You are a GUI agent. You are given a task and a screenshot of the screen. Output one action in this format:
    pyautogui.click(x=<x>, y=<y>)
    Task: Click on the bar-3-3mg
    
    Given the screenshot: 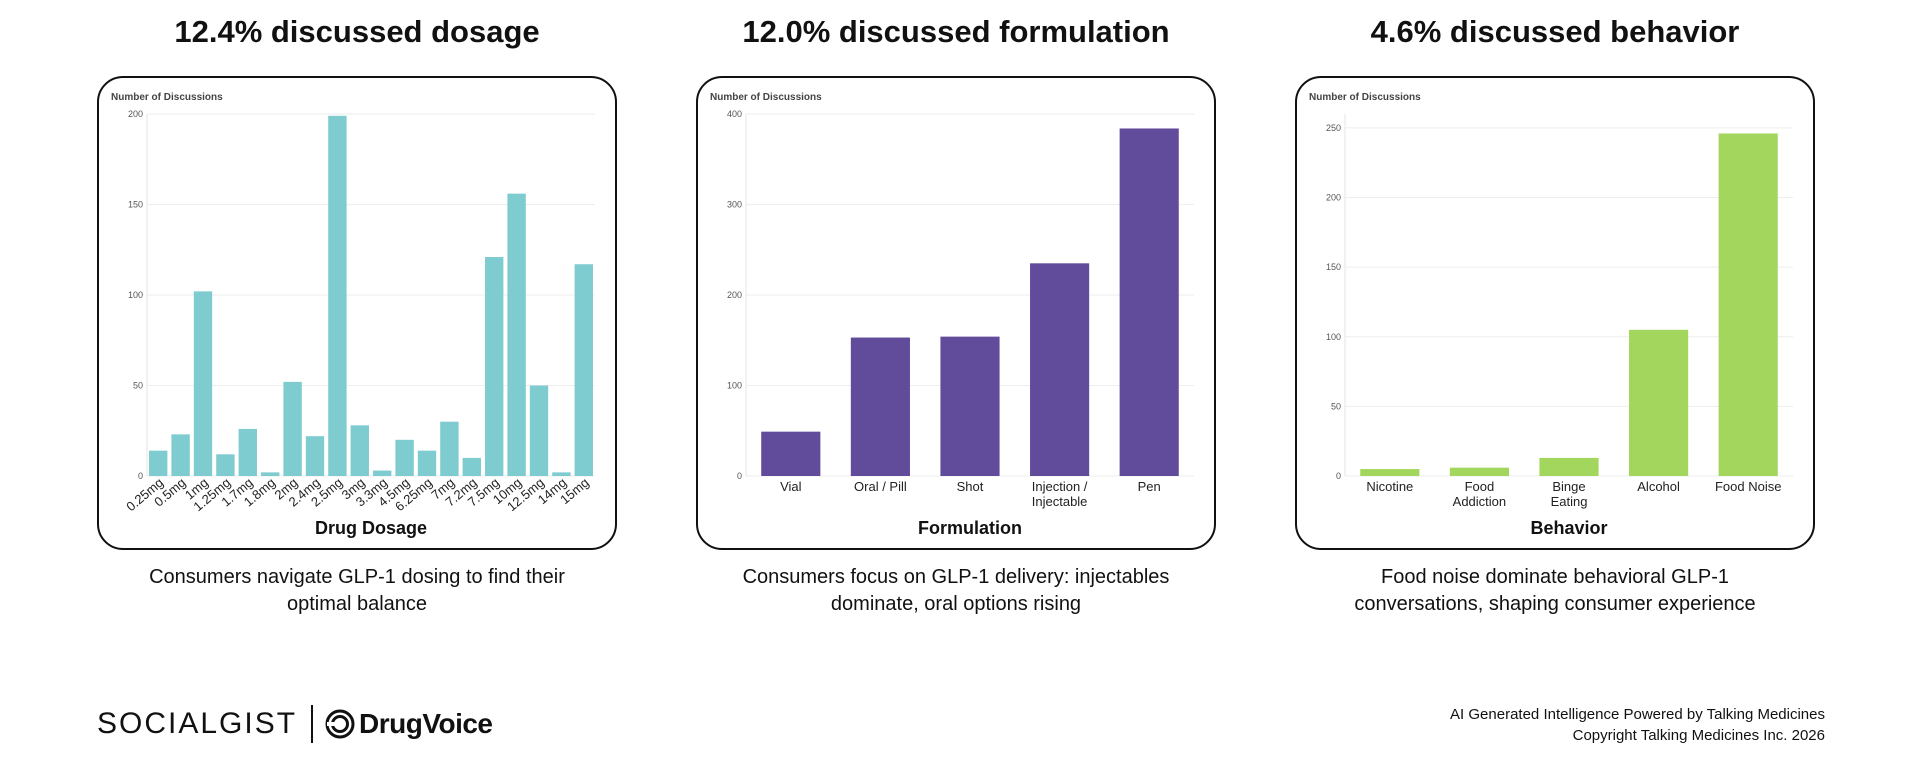 What is the action you would take?
    pyautogui.click(x=382, y=473)
    